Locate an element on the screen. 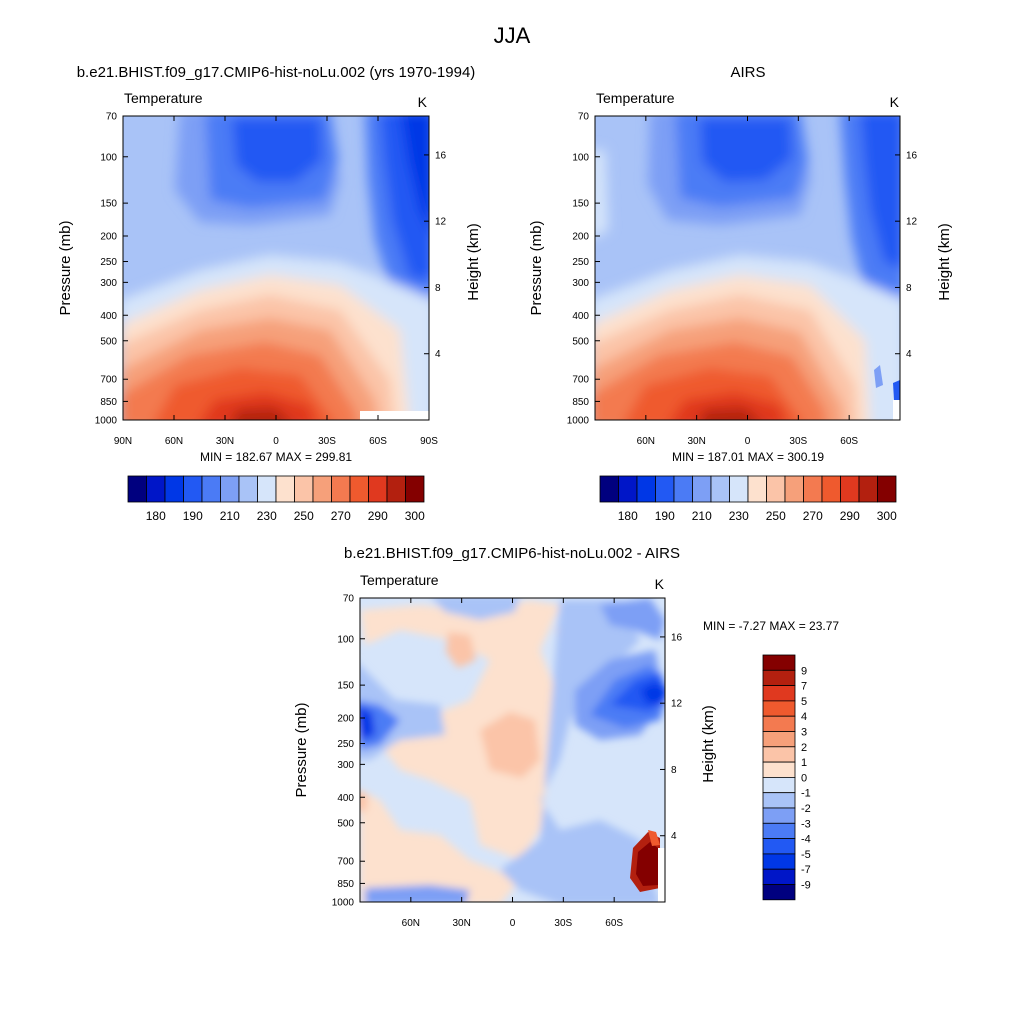 This screenshot has height=1024, width=1024. y2-tick-label: 4 is located at coordinates (909, 354).